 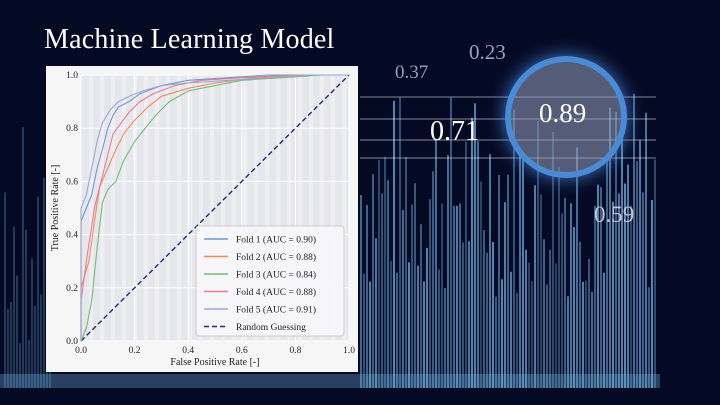 I want to click on legend-entry: Fold 3 (AUC = 0.84), so click(x=276, y=275).